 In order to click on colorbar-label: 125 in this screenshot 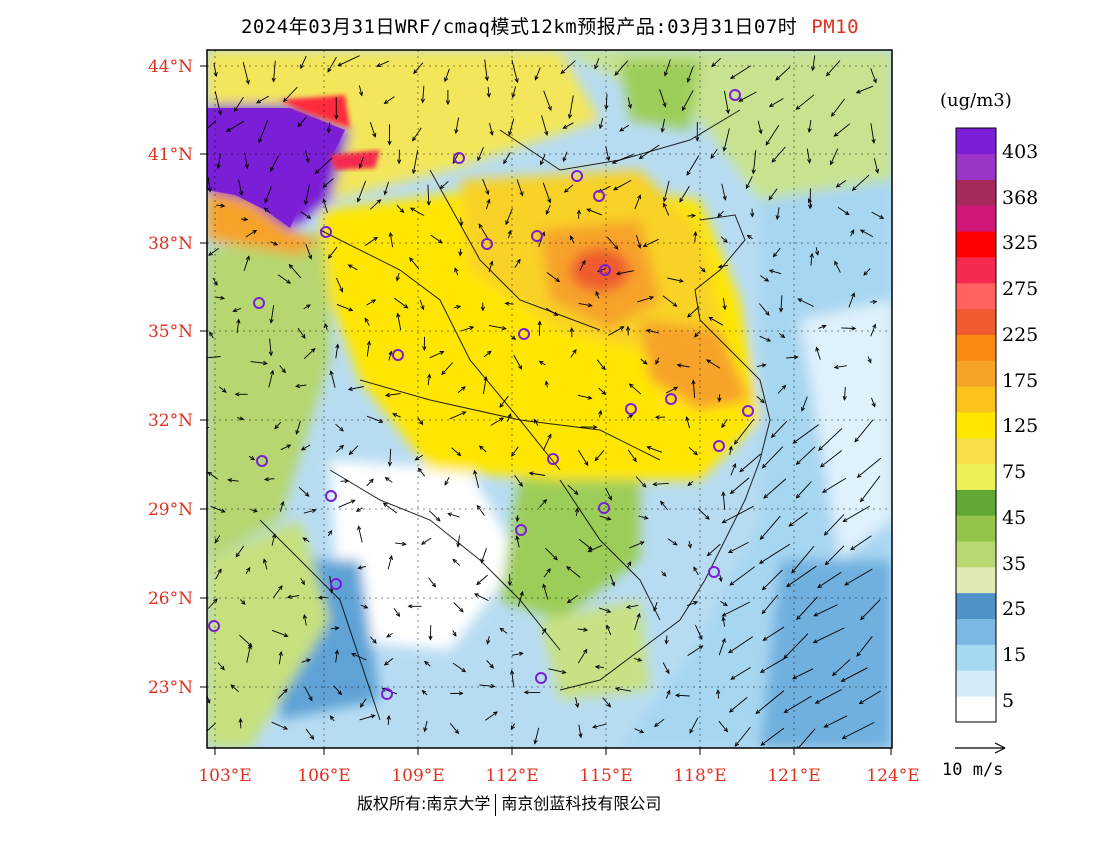, I will do `click(1020, 426)`.